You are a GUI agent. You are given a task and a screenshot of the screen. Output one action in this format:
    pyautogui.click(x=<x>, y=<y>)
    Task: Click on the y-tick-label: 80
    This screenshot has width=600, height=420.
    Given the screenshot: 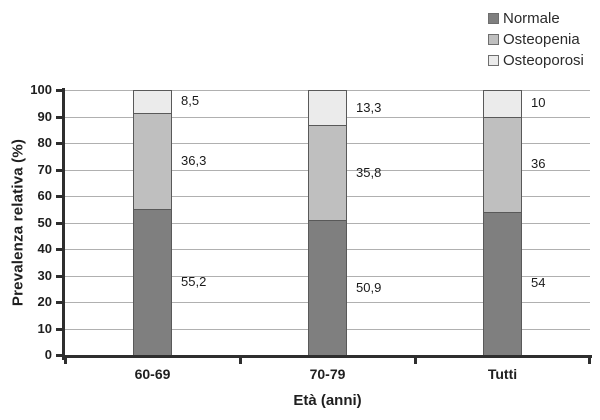 What is the action you would take?
    pyautogui.click(x=44, y=142)
    